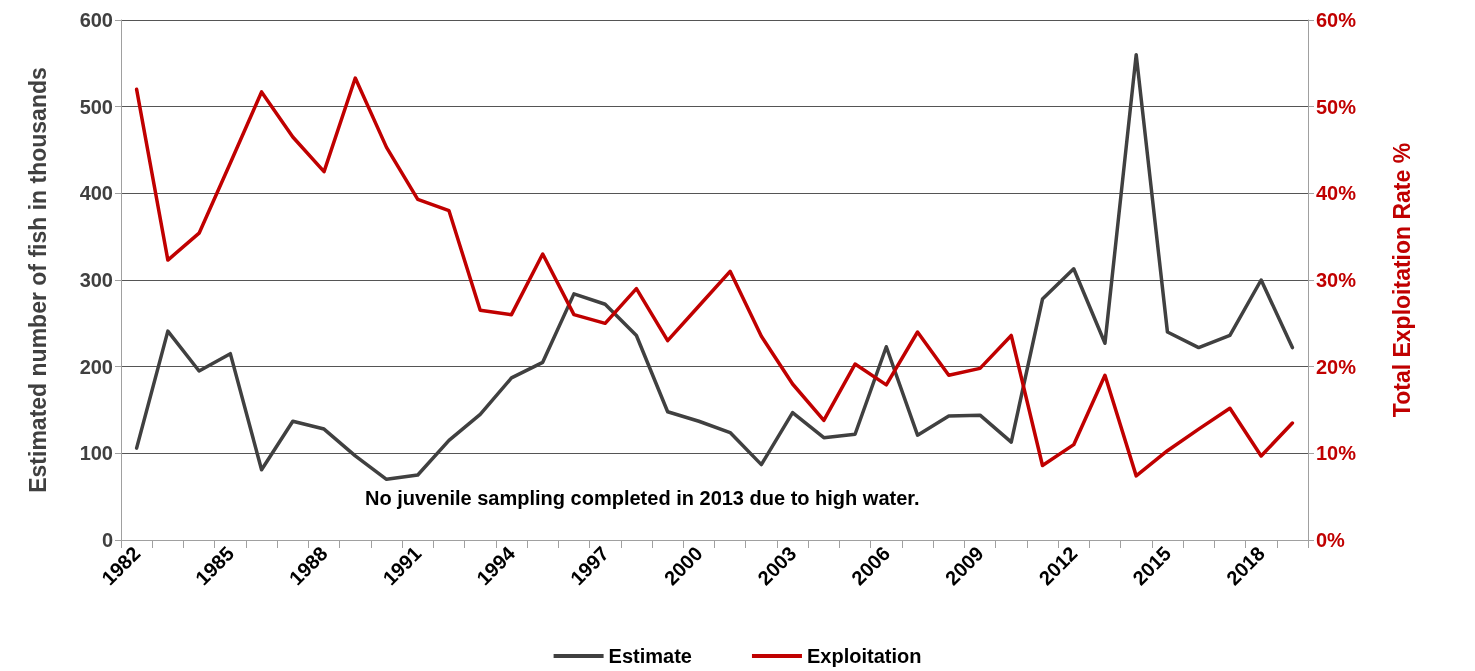  I want to click on y2-tick-label: 30%, so click(1336, 280).